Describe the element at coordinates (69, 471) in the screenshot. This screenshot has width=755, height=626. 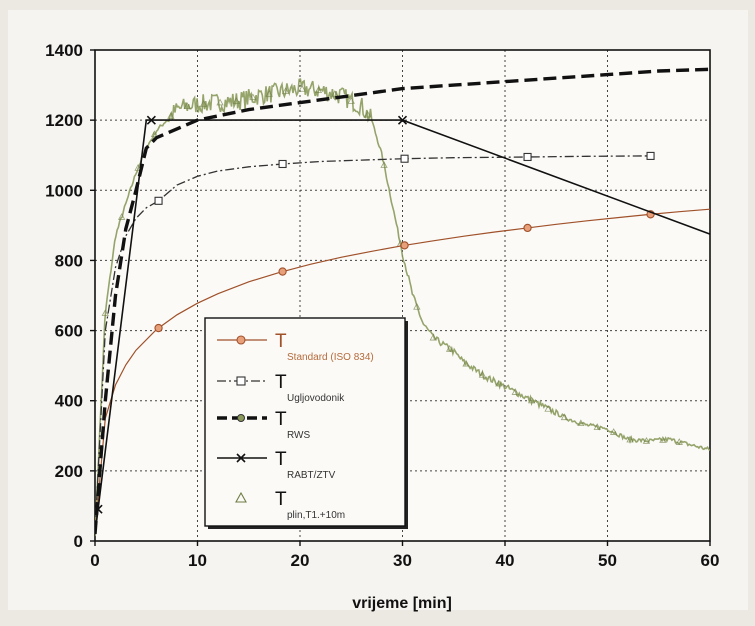
I see `y-tick-label: 200` at that location.